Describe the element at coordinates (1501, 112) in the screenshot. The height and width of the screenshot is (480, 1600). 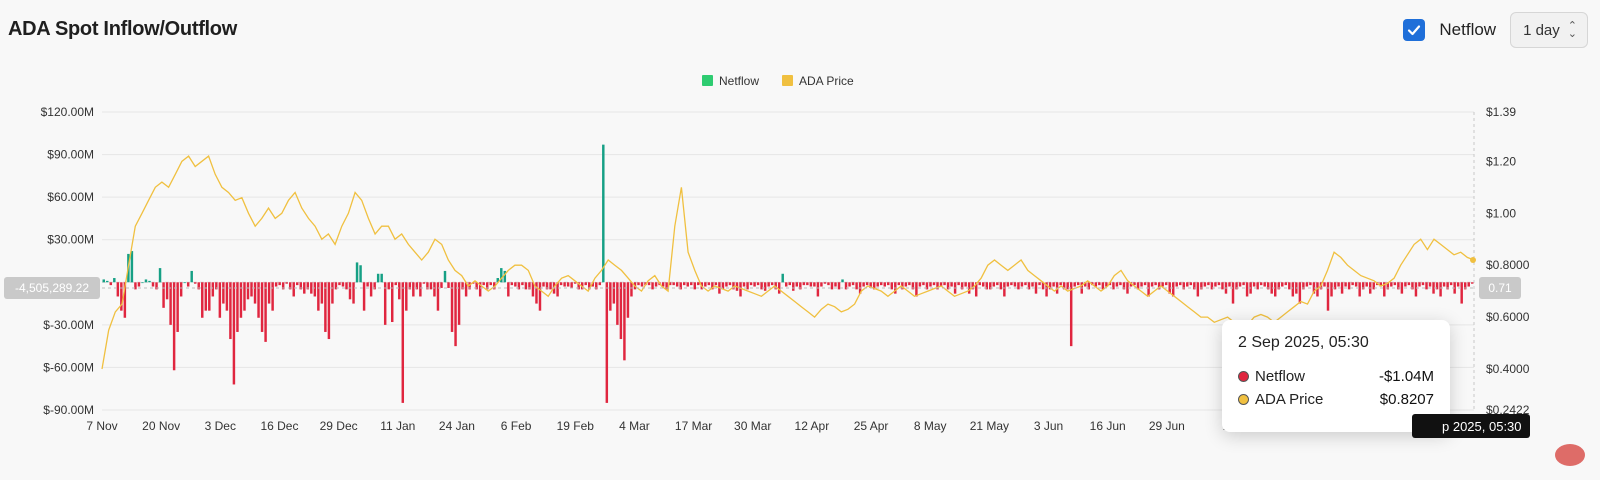
I see `y-right-tick-label: $1.39` at that location.